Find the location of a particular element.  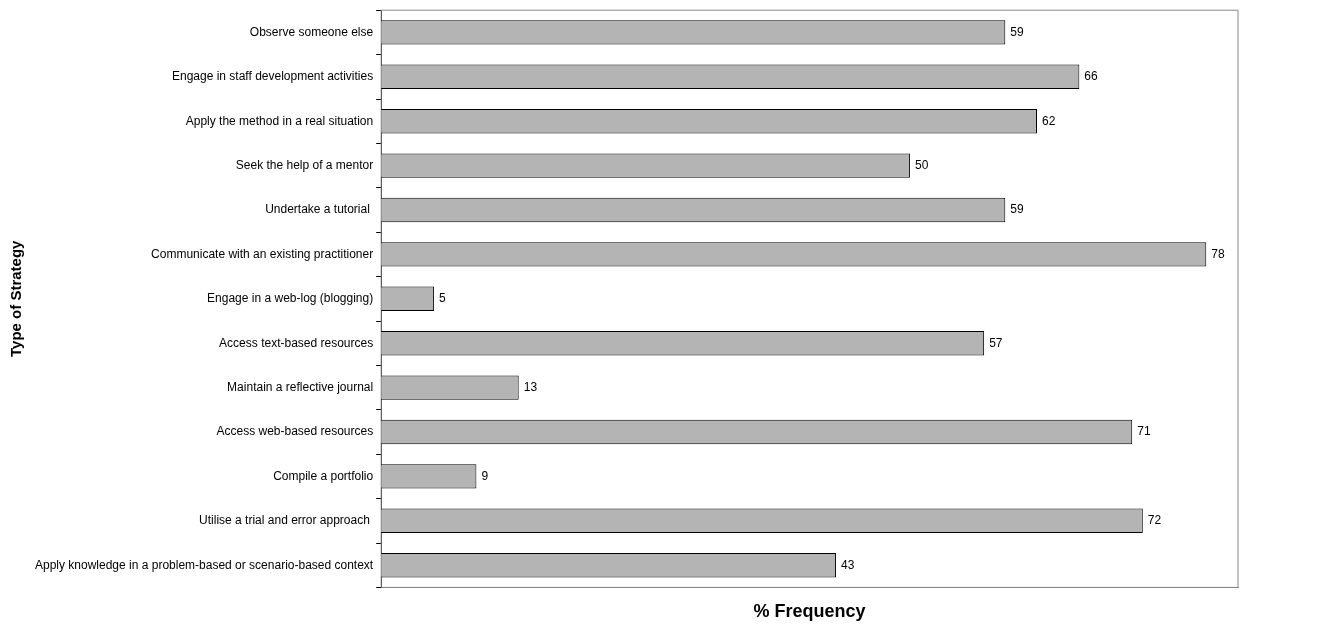

data-label: 43 is located at coordinates (848, 564).